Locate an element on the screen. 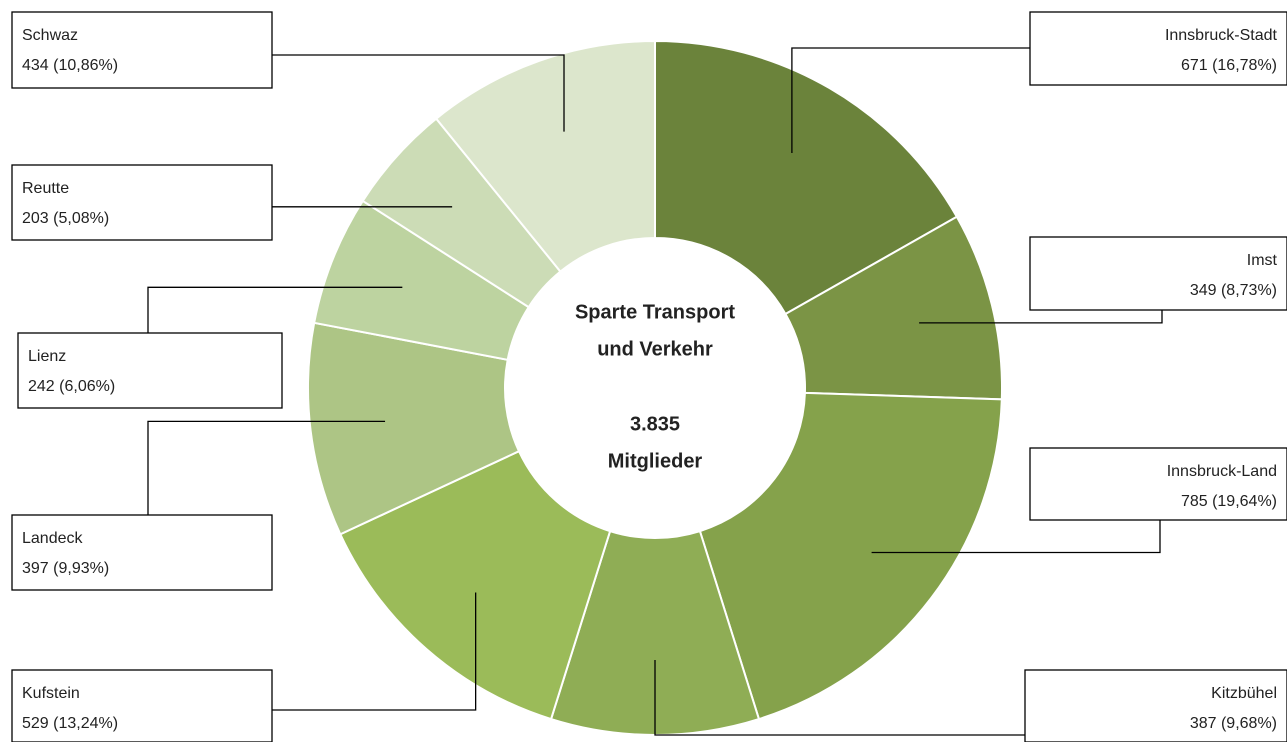 The height and width of the screenshot is (742, 1287). value-label: 529 (13,24%) is located at coordinates (70, 723).